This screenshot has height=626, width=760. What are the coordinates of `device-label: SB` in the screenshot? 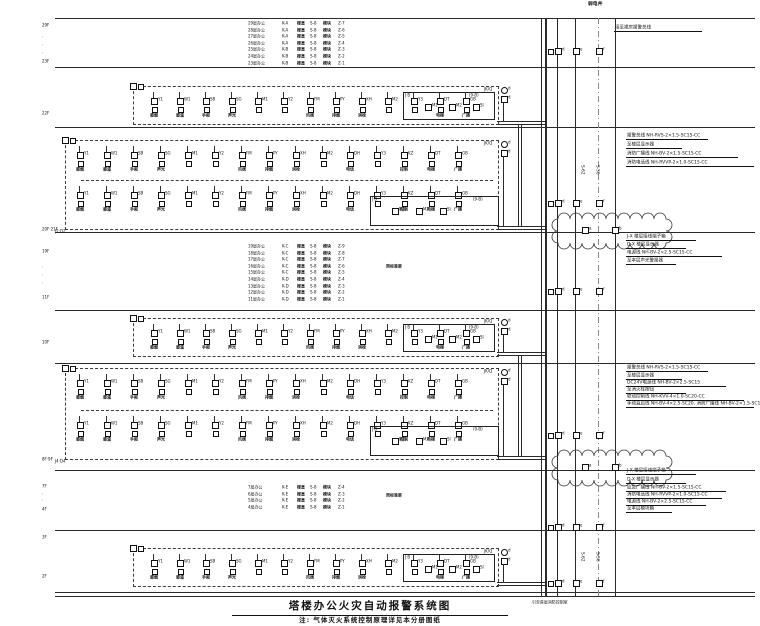 It's located at (141, 381).